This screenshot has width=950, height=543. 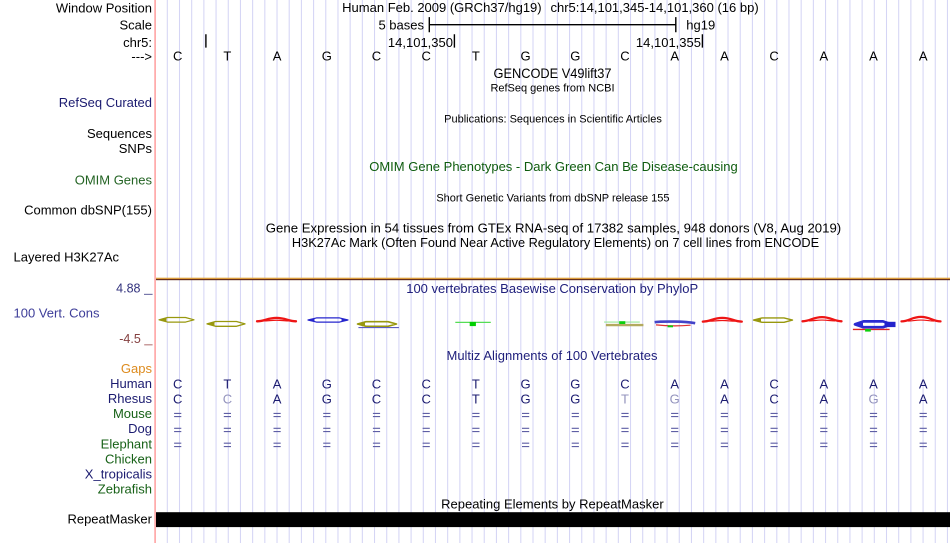 I want to click on svg-text: SNPs, so click(x=136, y=148).